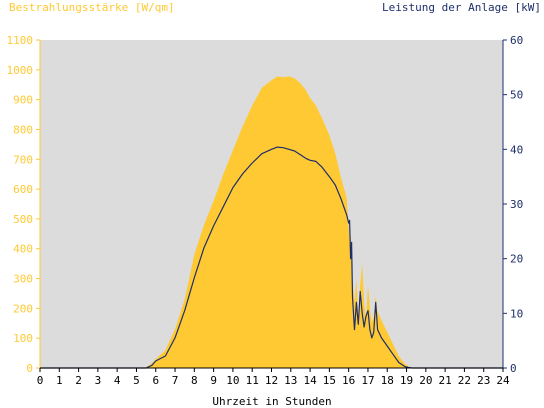 This screenshot has height=408, width=544. Describe the element at coordinates (516, 313) in the screenshot. I see `right-tick-label: 10` at that location.